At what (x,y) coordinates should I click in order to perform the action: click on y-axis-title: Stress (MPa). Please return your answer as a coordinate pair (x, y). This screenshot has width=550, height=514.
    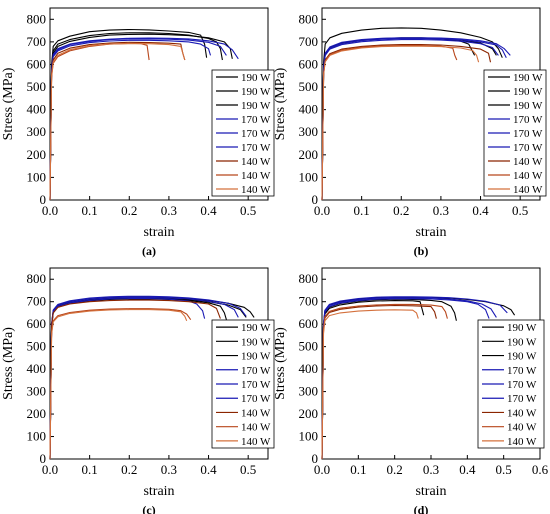
    Looking at the image, I should click on (280, 363).